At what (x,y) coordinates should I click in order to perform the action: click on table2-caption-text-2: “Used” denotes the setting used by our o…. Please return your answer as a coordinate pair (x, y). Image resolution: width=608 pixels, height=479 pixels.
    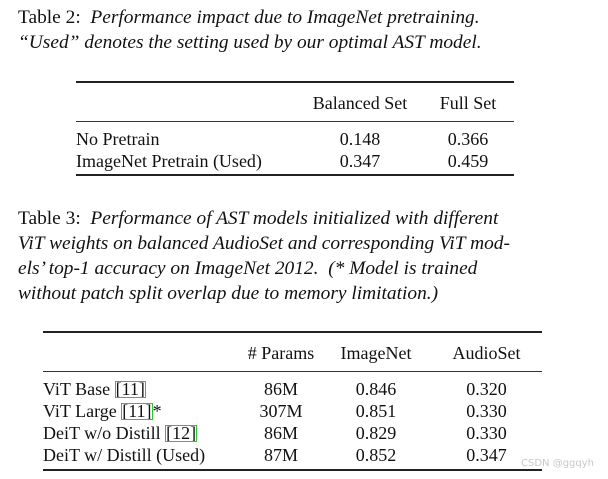
    Looking at the image, I should click on (250, 42).